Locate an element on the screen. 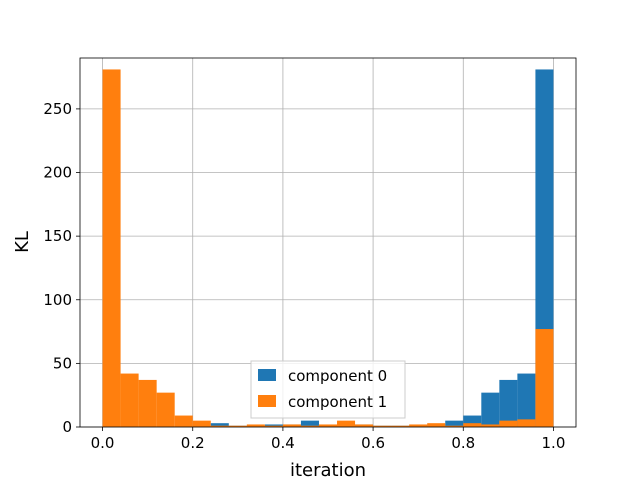  y-tick-label: 100 is located at coordinates (57, 300).